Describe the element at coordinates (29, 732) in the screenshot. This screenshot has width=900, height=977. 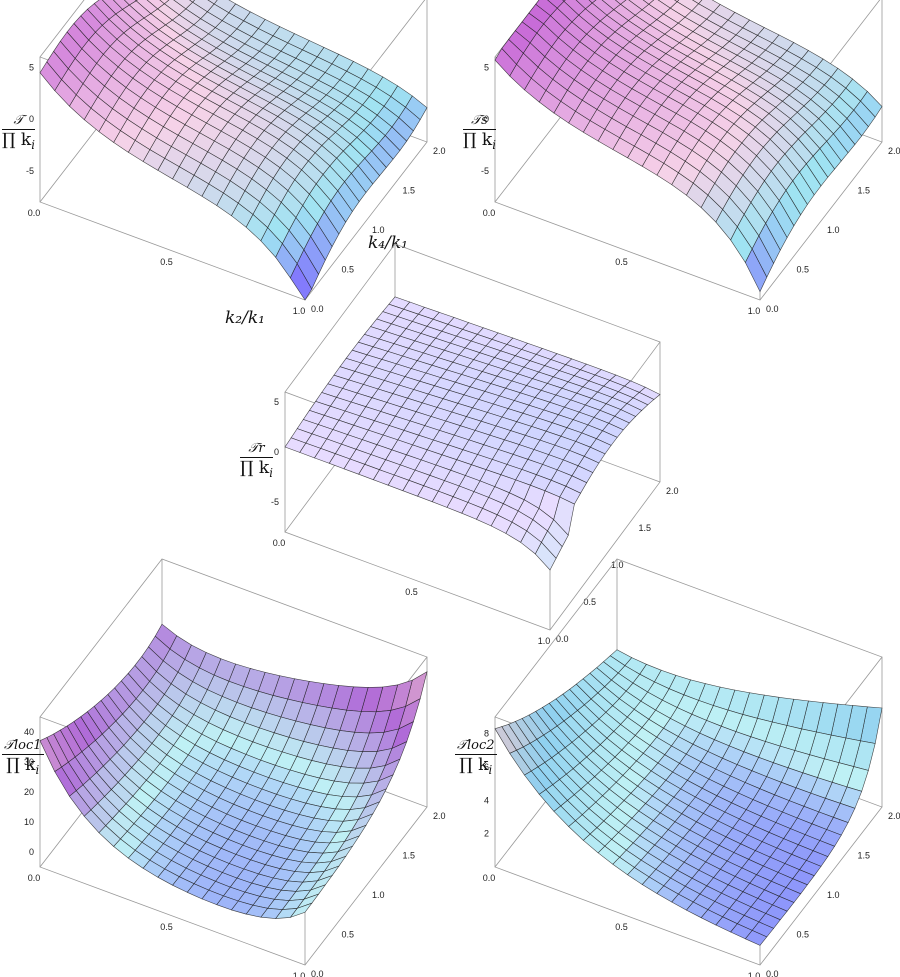
I see `z-tick-label: 40` at that location.